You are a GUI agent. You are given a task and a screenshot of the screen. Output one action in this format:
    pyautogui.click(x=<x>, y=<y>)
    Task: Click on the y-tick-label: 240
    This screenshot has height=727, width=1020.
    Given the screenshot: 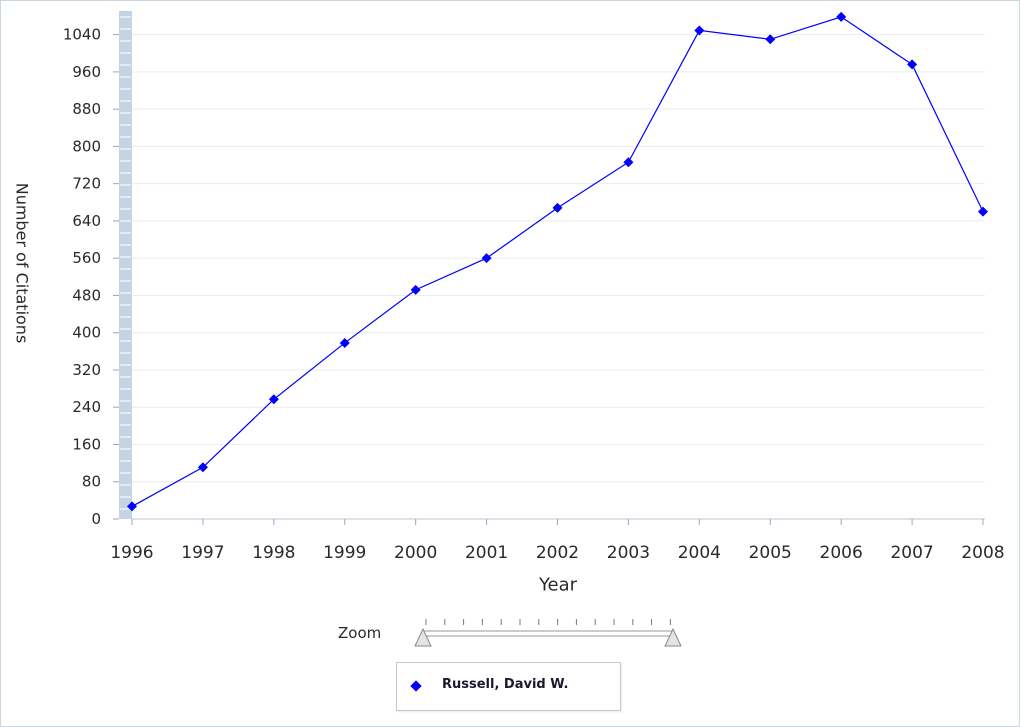 What is the action you would take?
    pyautogui.click(x=86, y=407)
    